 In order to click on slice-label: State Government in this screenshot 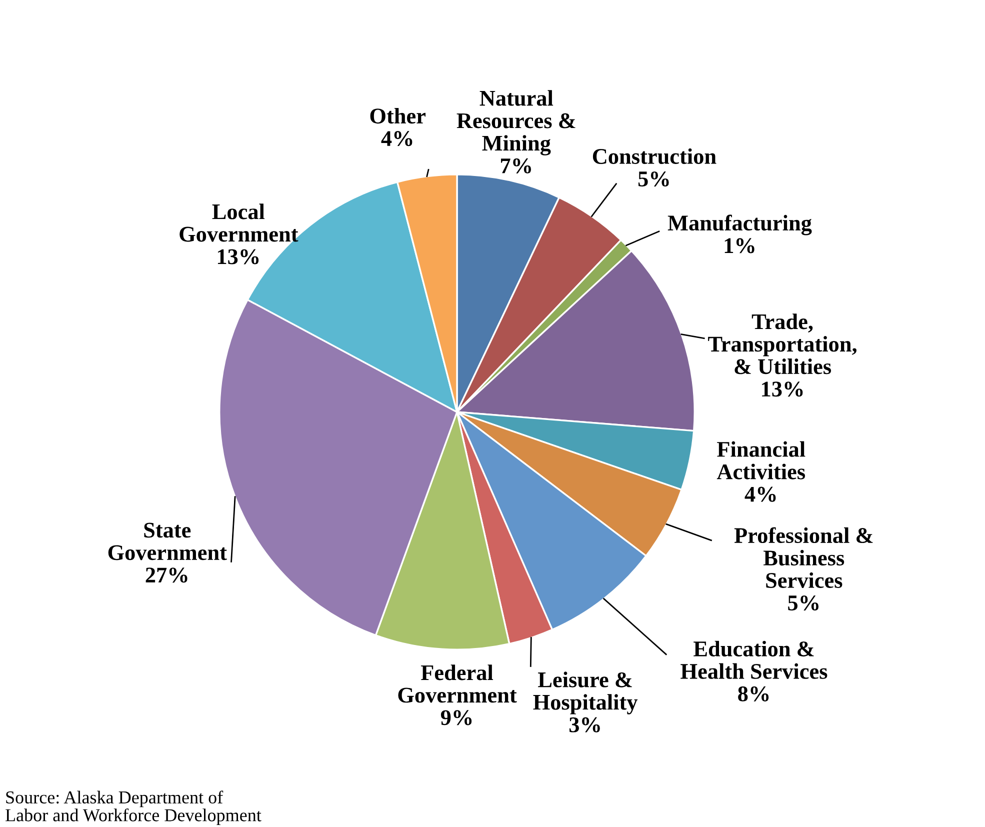, I will do `click(167, 541)`.